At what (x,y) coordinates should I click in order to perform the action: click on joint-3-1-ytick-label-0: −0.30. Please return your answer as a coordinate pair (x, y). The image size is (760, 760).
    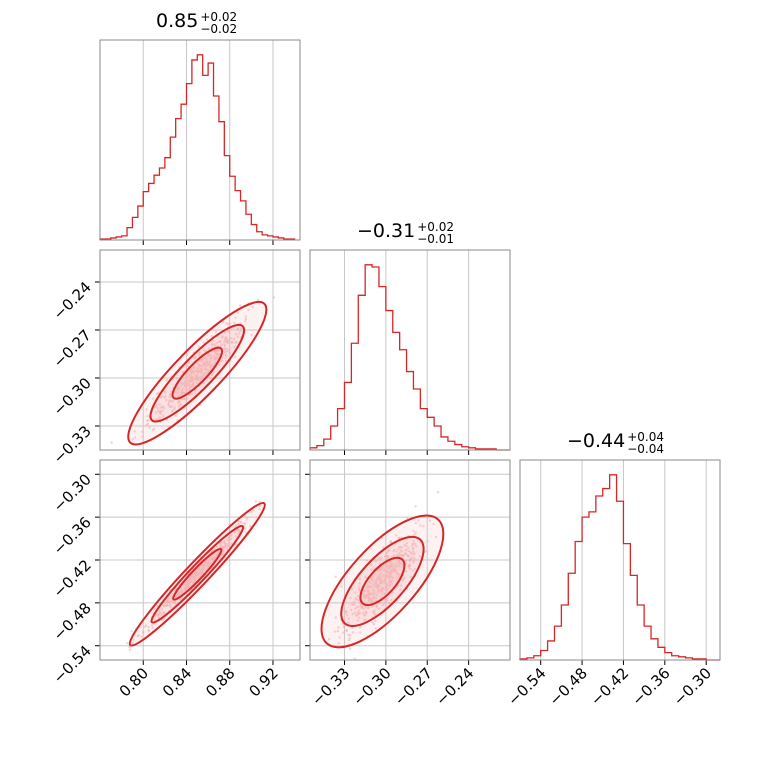
    Looking at the image, I should click on (72, 492).